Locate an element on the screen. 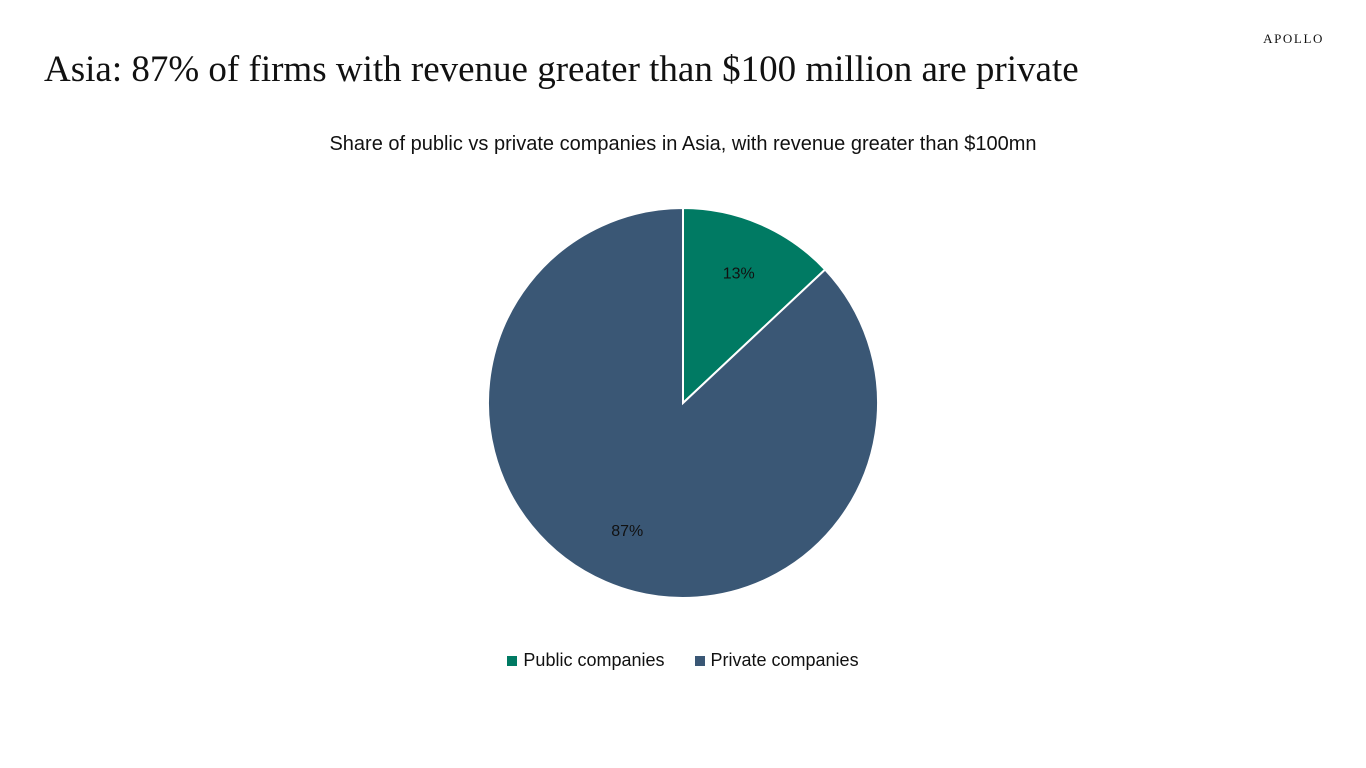 The height and width of the screenshot is (768, 1366). chart-legend: Public companies Private companies is located at coordinates (683, 660).